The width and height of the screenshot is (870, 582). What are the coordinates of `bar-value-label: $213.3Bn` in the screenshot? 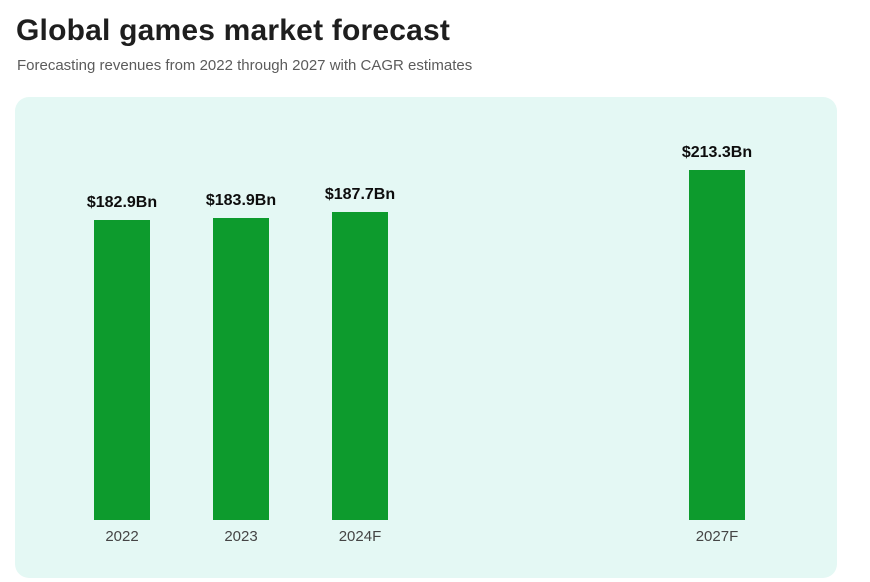 It's located at (717, 152).